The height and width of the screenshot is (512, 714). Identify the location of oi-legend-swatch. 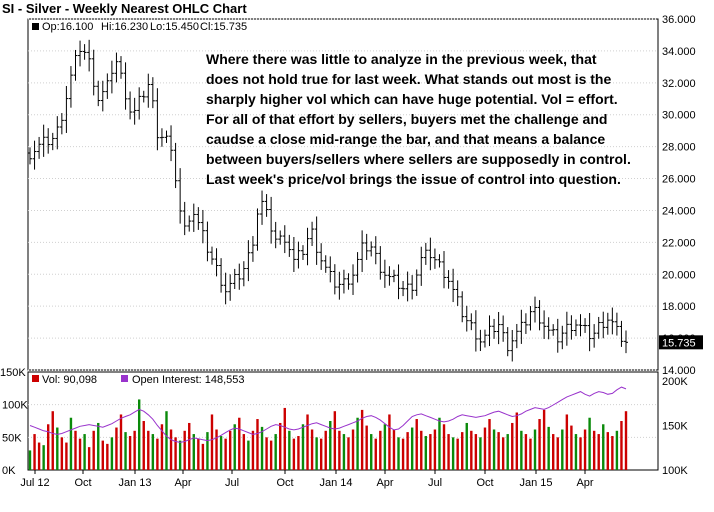
(124, 378).